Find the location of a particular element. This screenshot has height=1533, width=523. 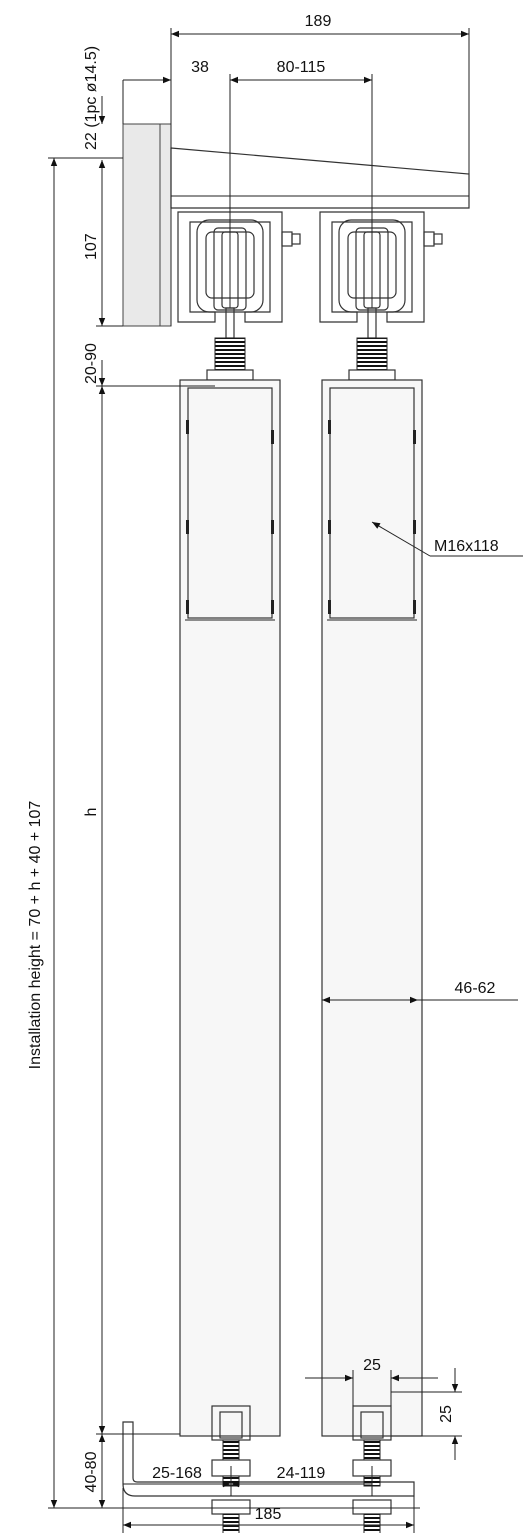

dim-bolt-label: M16x118 is located at coordinates (466, 546).